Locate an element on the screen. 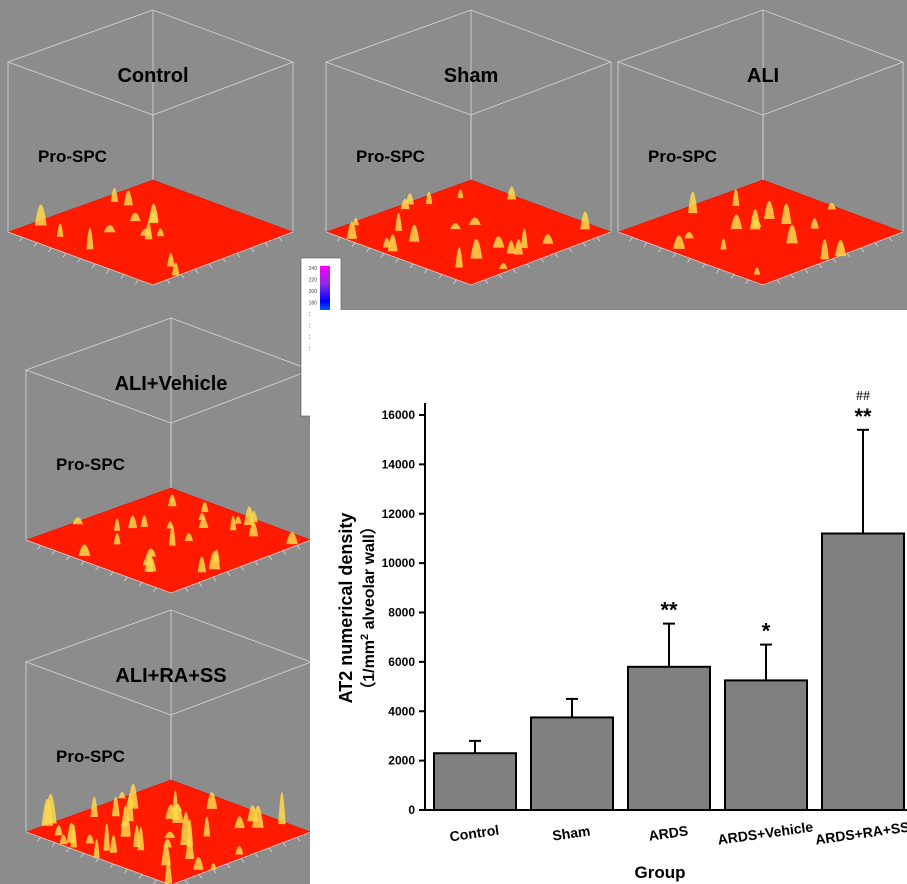  surface-panel: ALI+RA+SS Pro-SPC is located at coordinates (168, 746).